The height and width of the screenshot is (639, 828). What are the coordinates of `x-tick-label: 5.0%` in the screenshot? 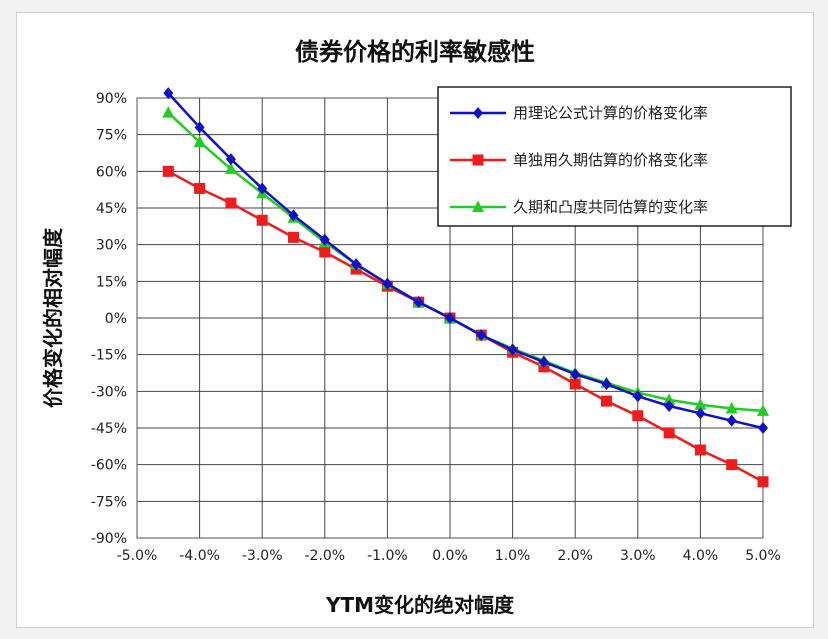 It's located at (763, 556).